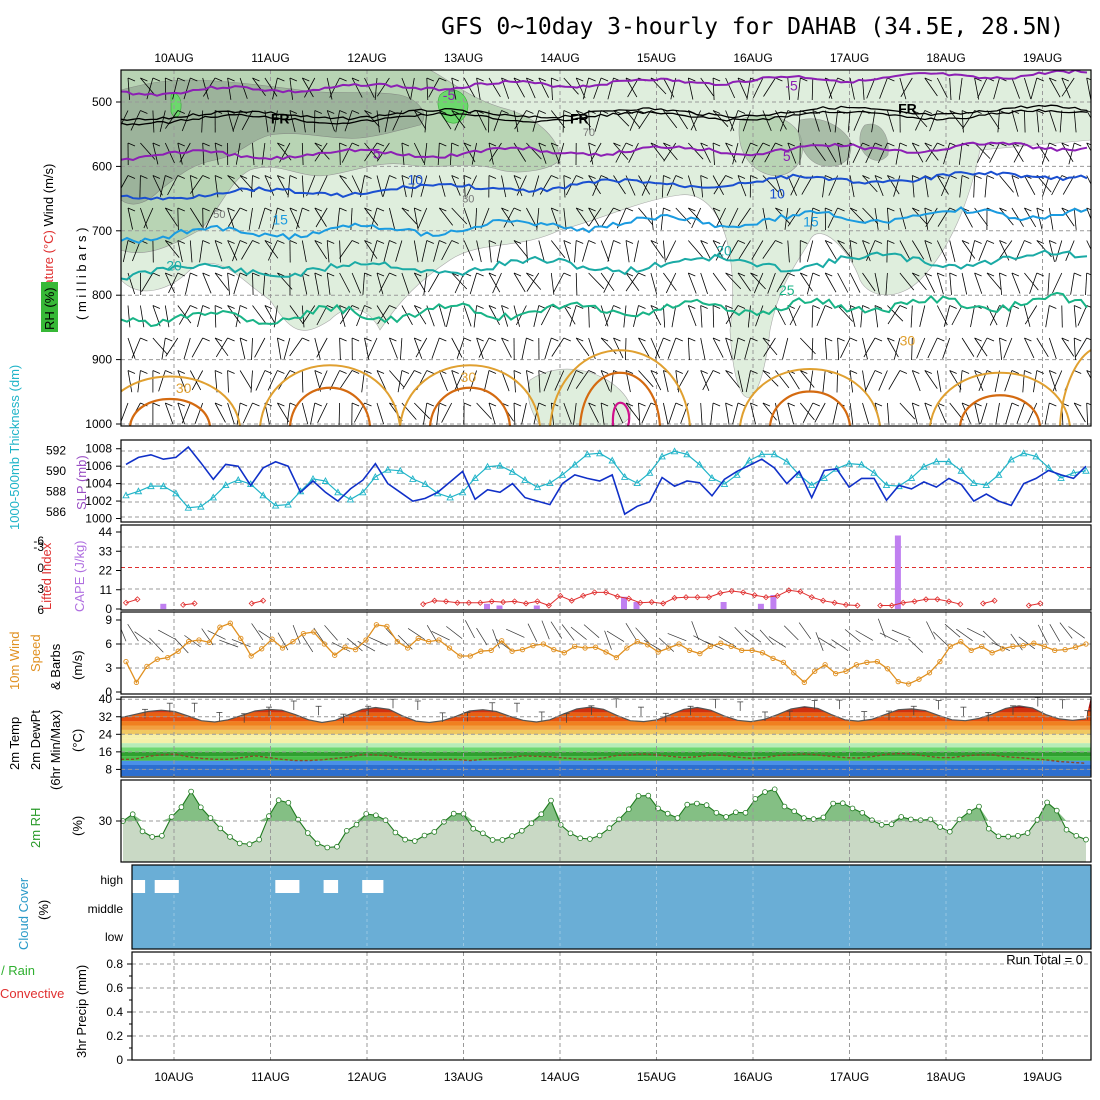 The image size is (1100, 1100). Describe the element at coordinates (257, 602) in the screenshot. I see `lifted-index-line` at that location.